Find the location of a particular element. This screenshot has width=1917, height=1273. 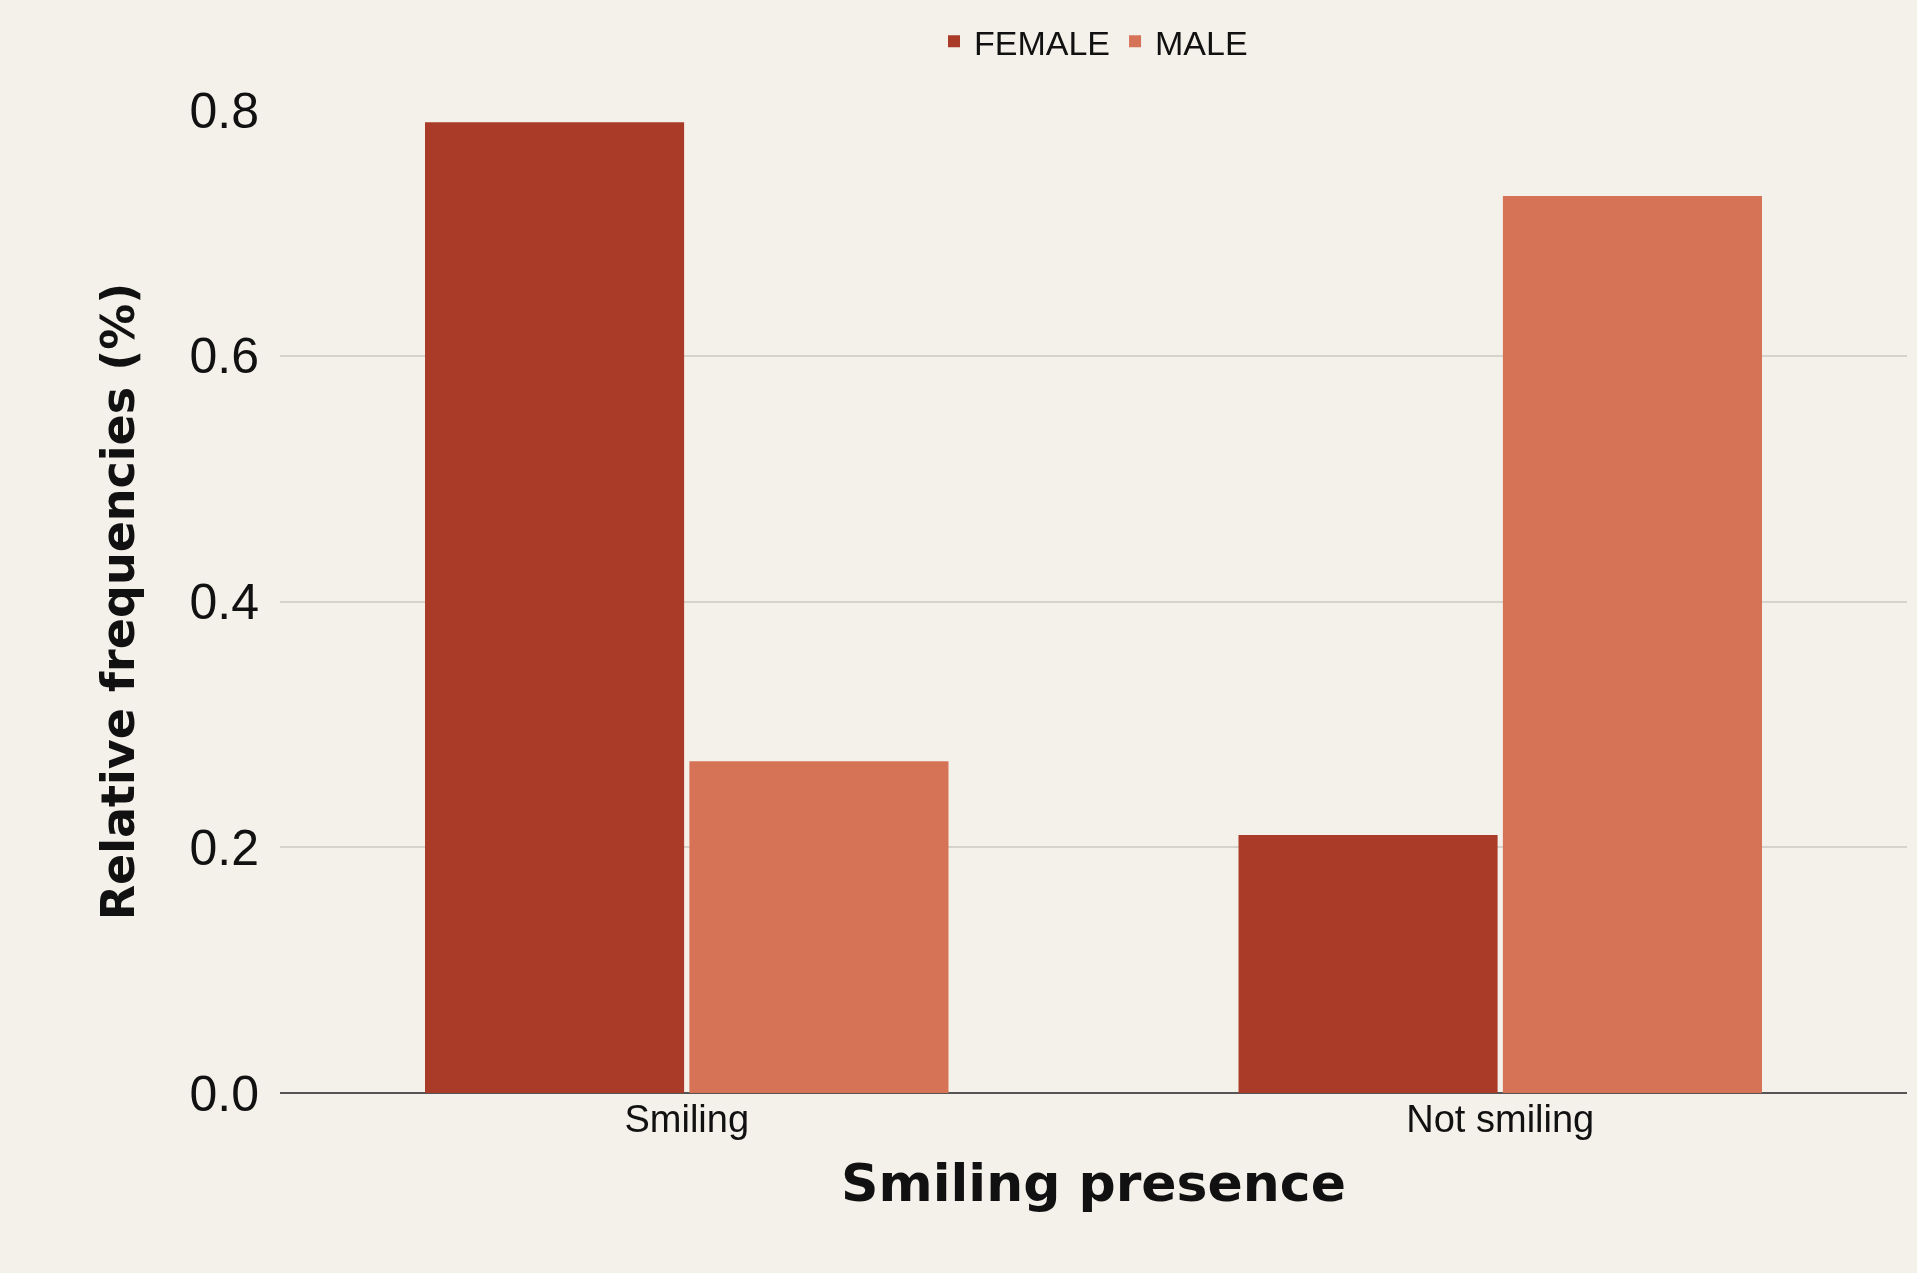

x-tick-label: Not smiling is located at coordinates (1500, 1119).